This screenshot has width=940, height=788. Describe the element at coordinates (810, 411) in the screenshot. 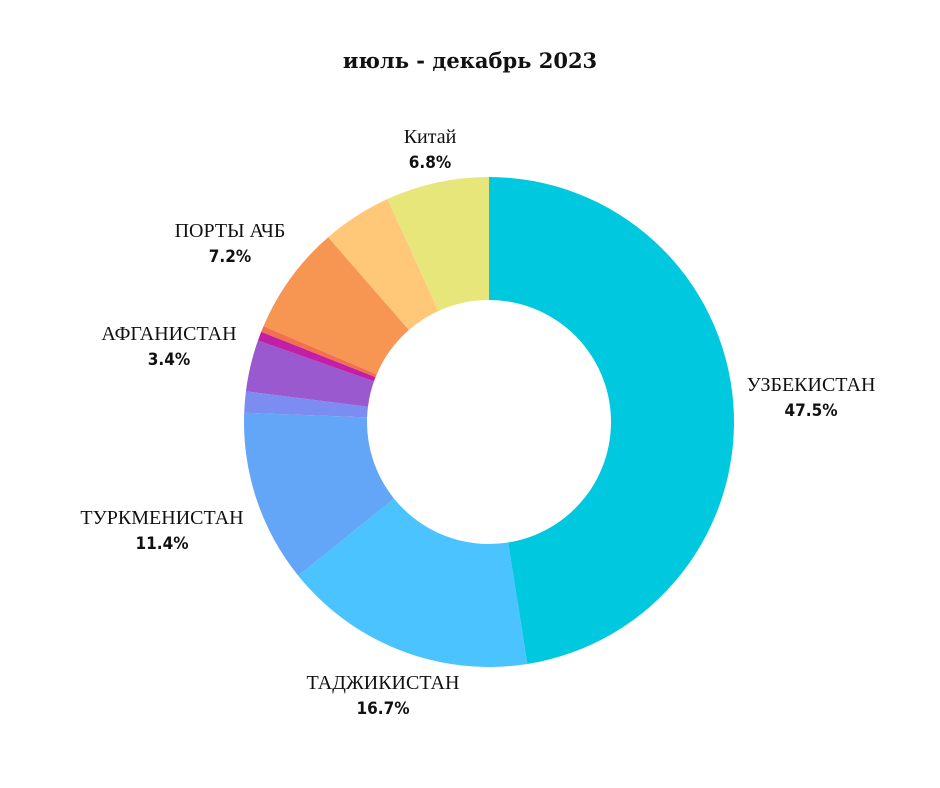

I see `slice-percentage: 47.5%` at that location.